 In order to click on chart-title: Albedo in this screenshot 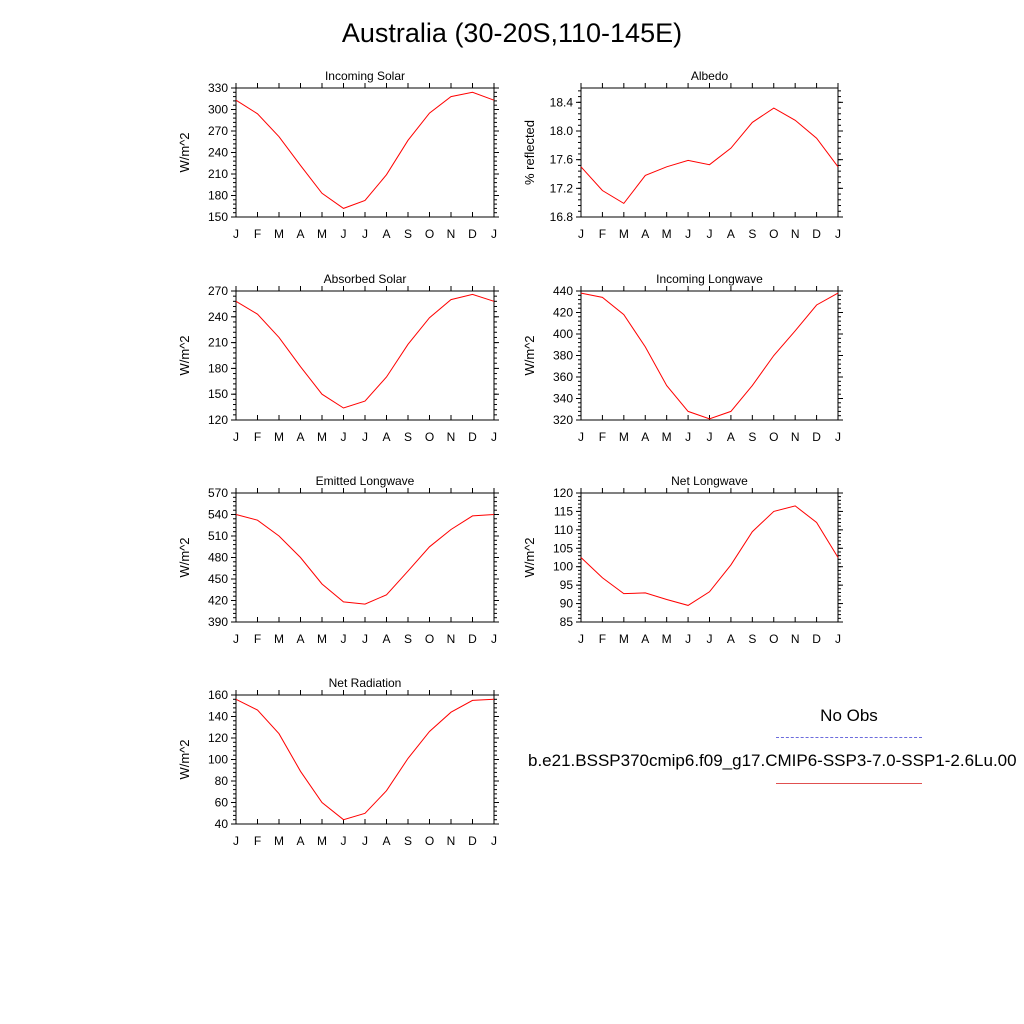, I will do `click(710, 76)`.